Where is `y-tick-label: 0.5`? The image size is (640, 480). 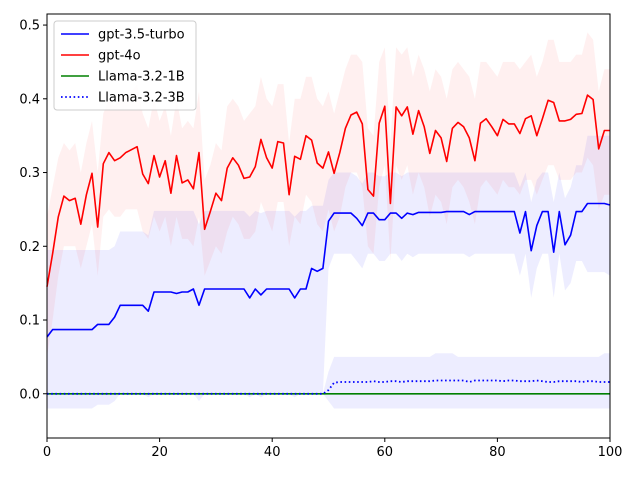 y-tick-label: 0.5 is located at coordinates (29, 26).